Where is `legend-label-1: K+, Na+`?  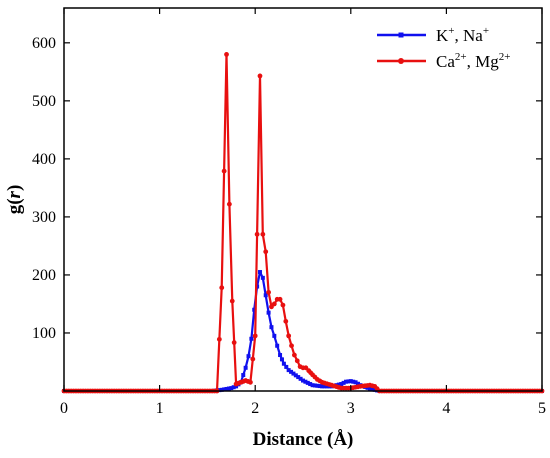
legend-label-1: K+, Na+ is located at coordinates (462, 35).